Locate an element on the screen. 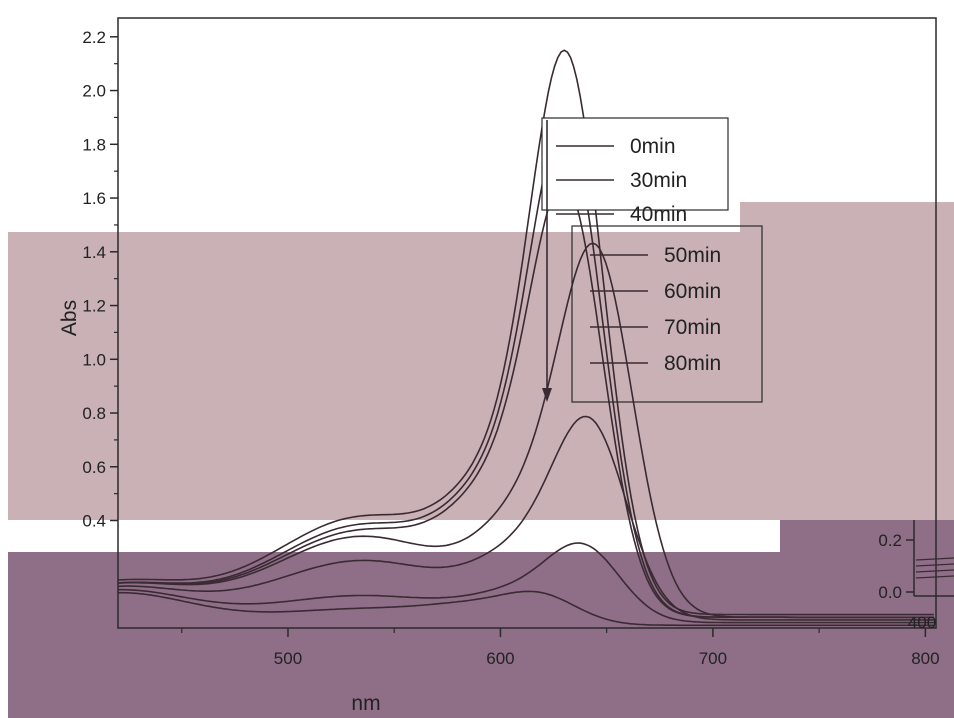 This screenshot has width=954, height=718. y-tick-label: 0.6 is located at coordinates (94, 467).